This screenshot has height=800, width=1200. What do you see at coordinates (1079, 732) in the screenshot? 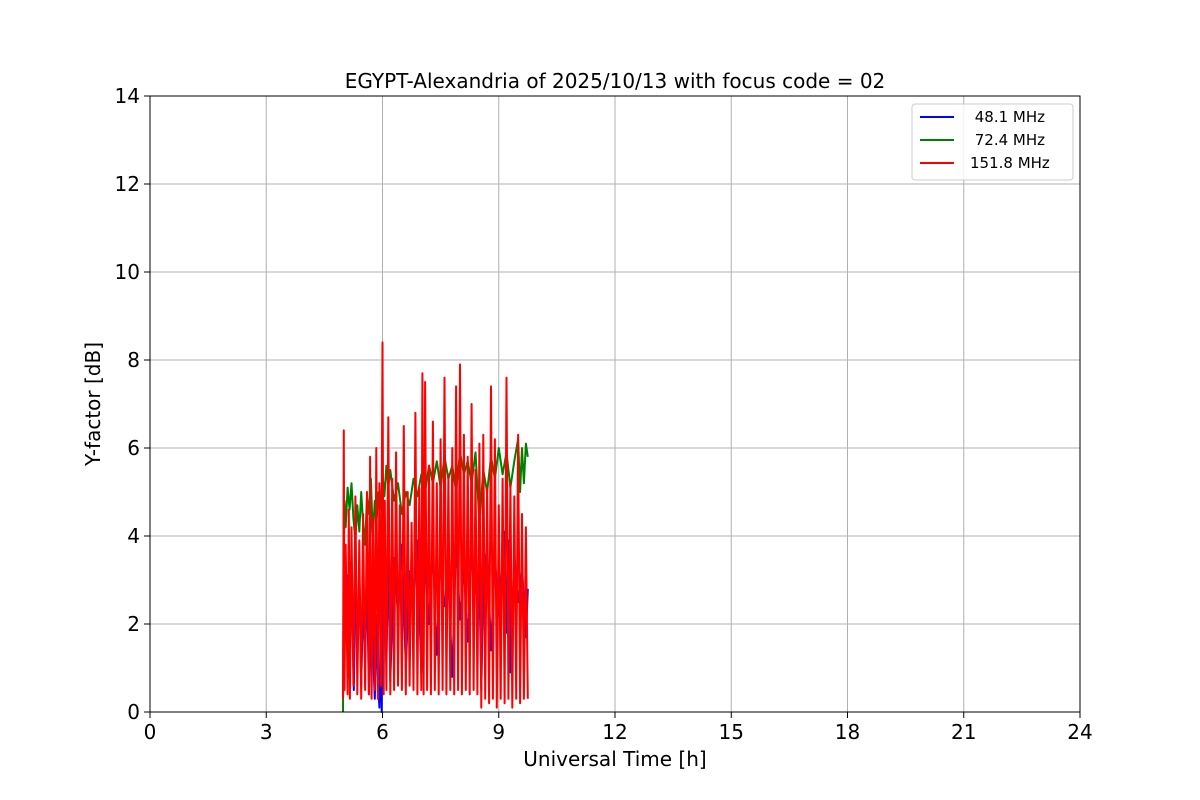
I see `x-tick-label: 24` at bounding box center [1079, 732].